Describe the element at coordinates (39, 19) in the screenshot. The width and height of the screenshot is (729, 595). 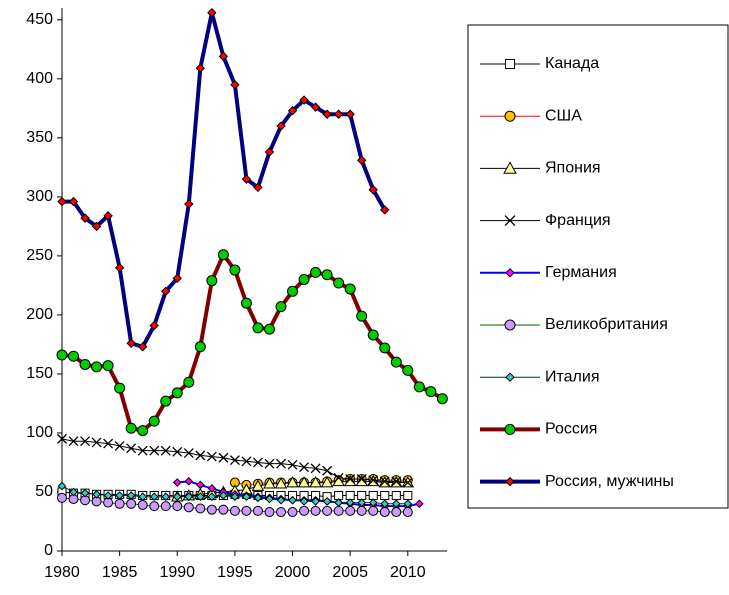
I see `y-tick-label: 450` at that location.